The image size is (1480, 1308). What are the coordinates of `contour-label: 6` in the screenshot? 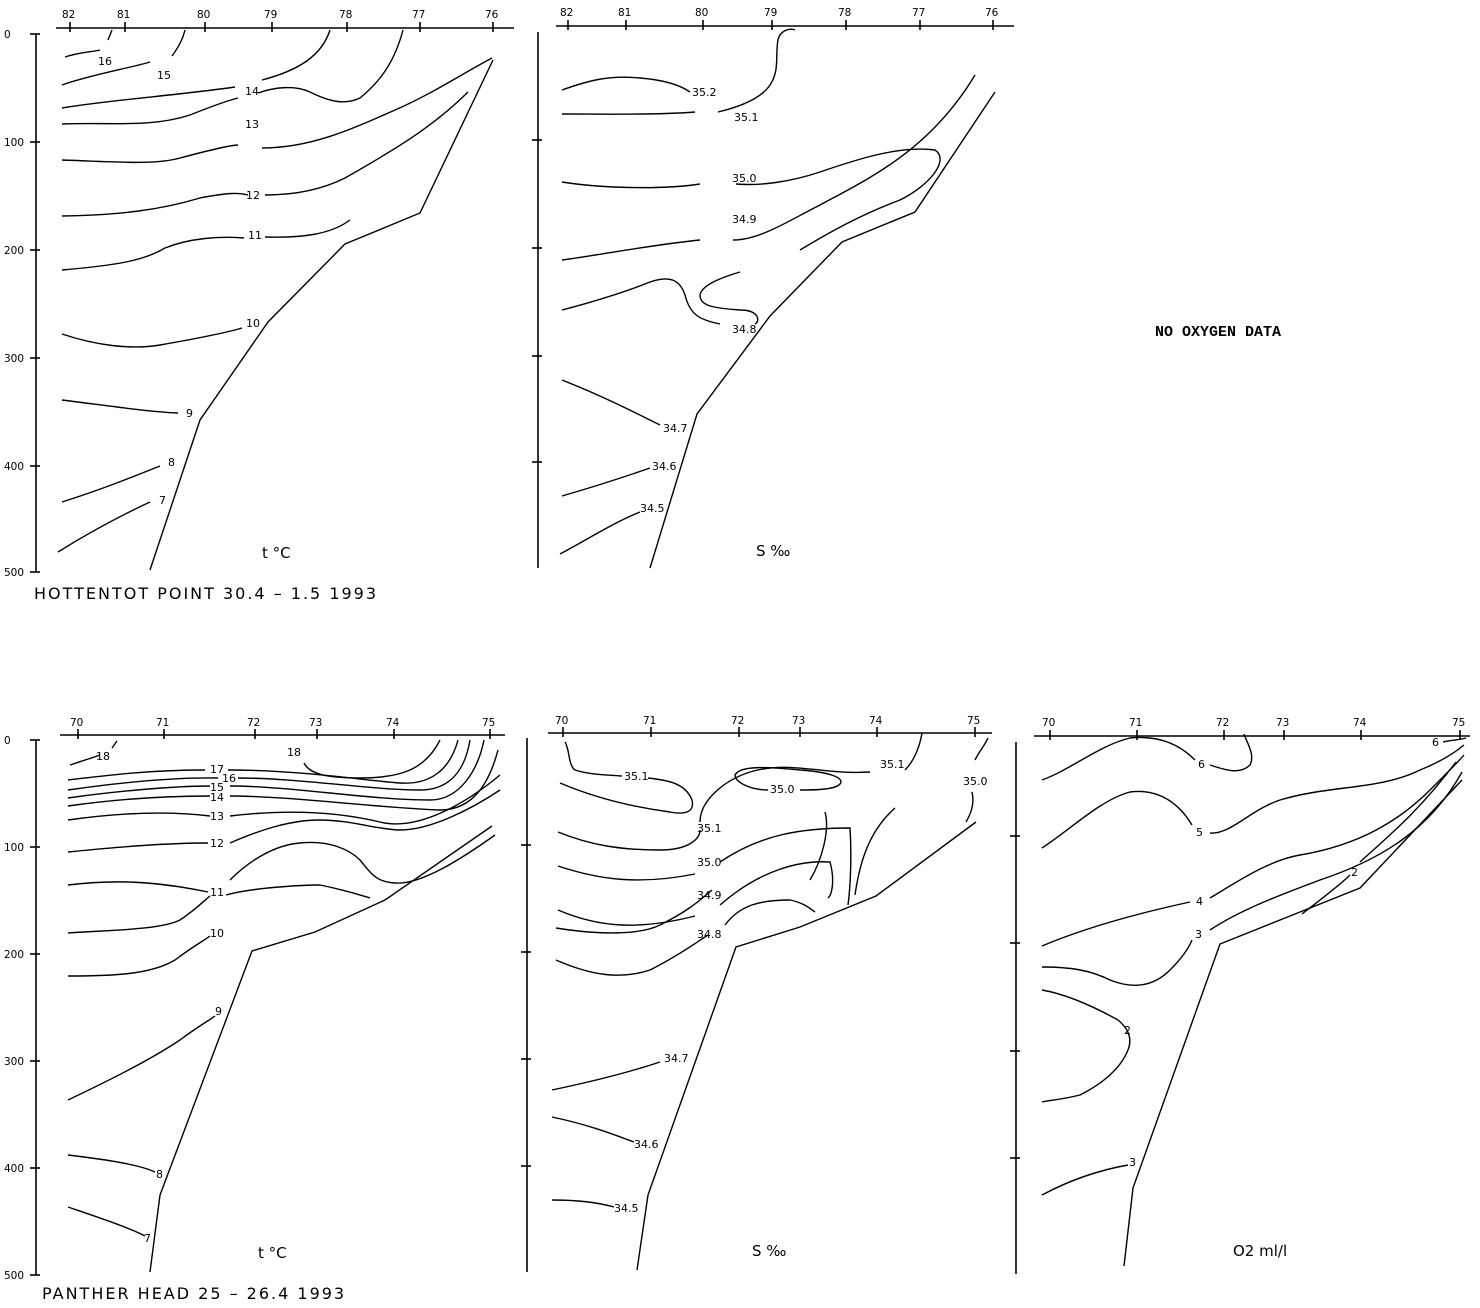 It's located at (1435, 742).